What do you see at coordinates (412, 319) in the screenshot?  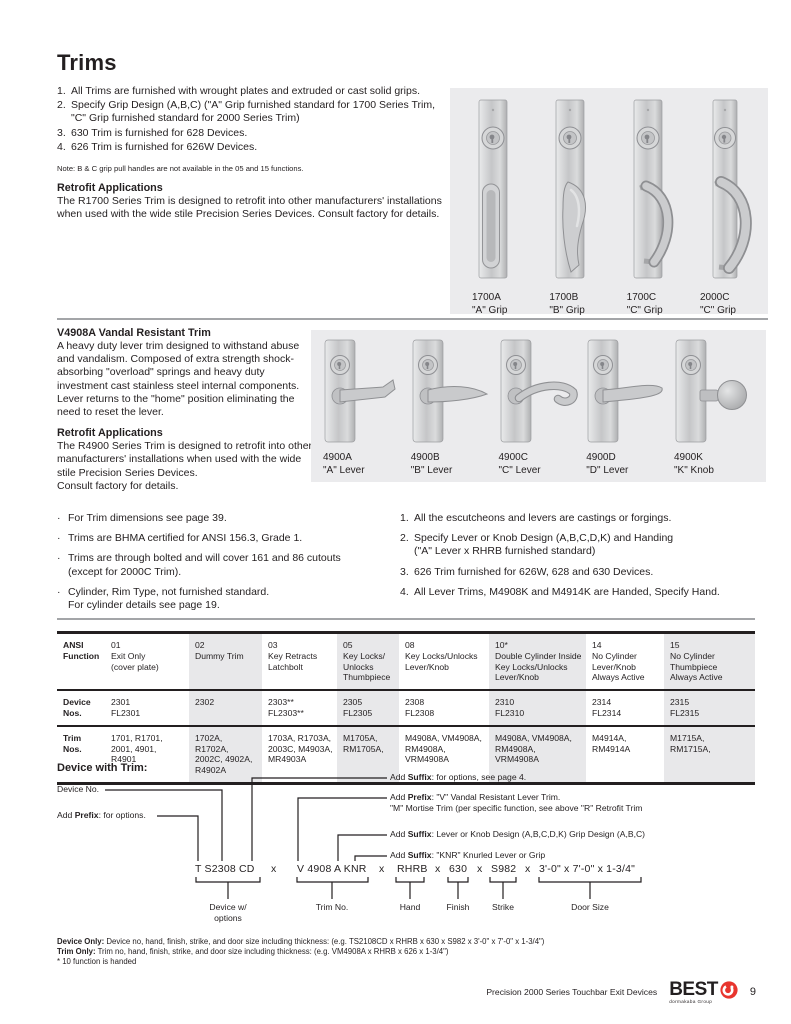 I see `section-divider` at bounding box center [412, 319].